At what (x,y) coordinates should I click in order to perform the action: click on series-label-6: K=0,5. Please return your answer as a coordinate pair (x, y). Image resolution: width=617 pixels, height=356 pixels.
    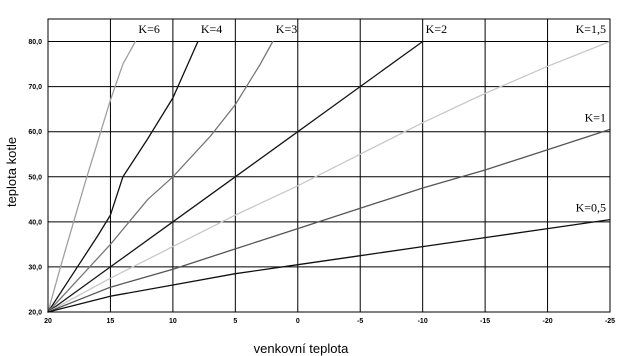
    Looking at the image, I should click on (591, 208).